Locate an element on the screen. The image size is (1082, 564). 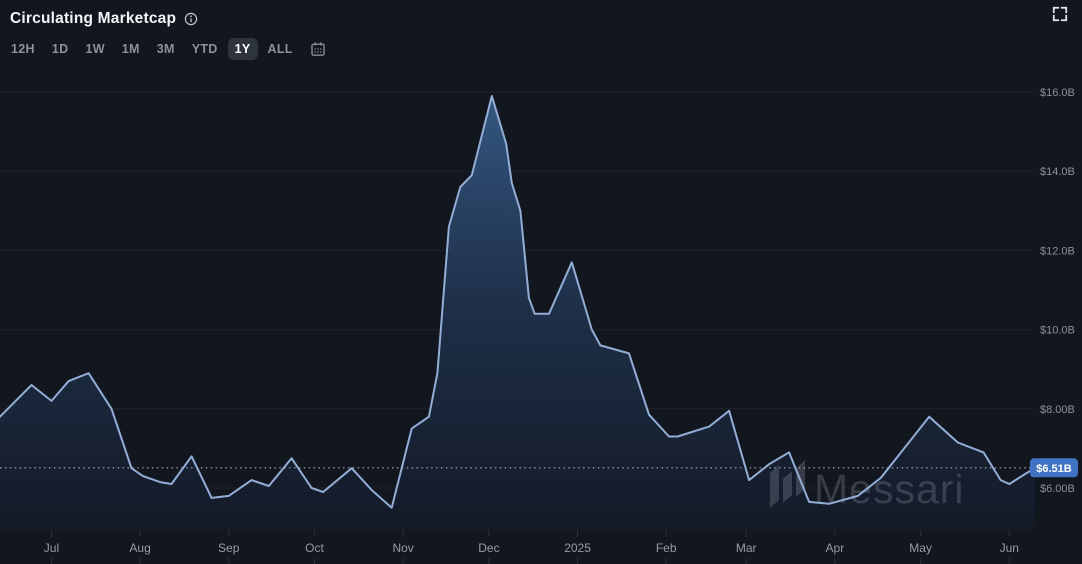
range-button-3m: 3M is located at coordinates (166, 49).